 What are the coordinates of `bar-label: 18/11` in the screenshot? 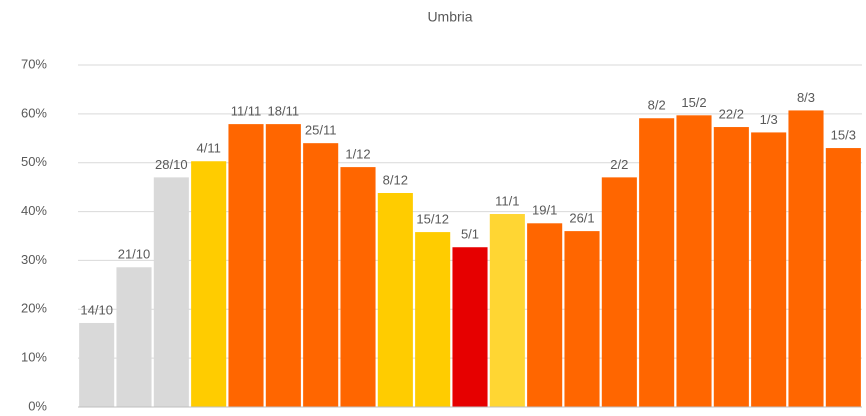 It's located at (284, 111).